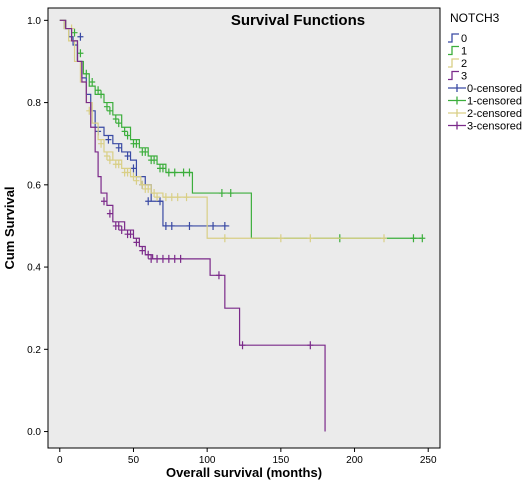 The height and width of the screenshot is (490, 530). What do you see at coordinates (244, 472) in the screenshot?
I see `x-axis-label: Overall survival (months)` at bounding box center [244, 472].